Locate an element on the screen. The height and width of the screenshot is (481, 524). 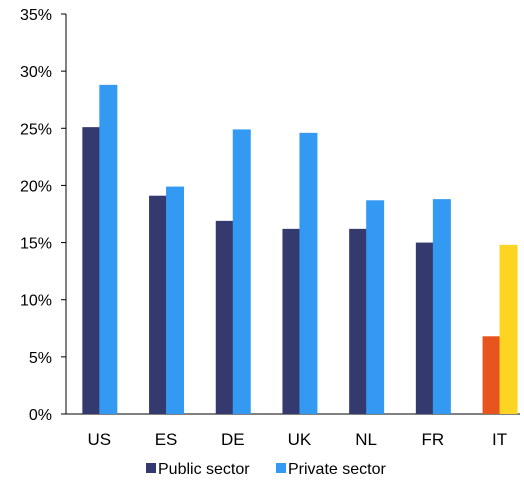
legend-label-public-sector: Public sector is located at coordinates (204, 469).